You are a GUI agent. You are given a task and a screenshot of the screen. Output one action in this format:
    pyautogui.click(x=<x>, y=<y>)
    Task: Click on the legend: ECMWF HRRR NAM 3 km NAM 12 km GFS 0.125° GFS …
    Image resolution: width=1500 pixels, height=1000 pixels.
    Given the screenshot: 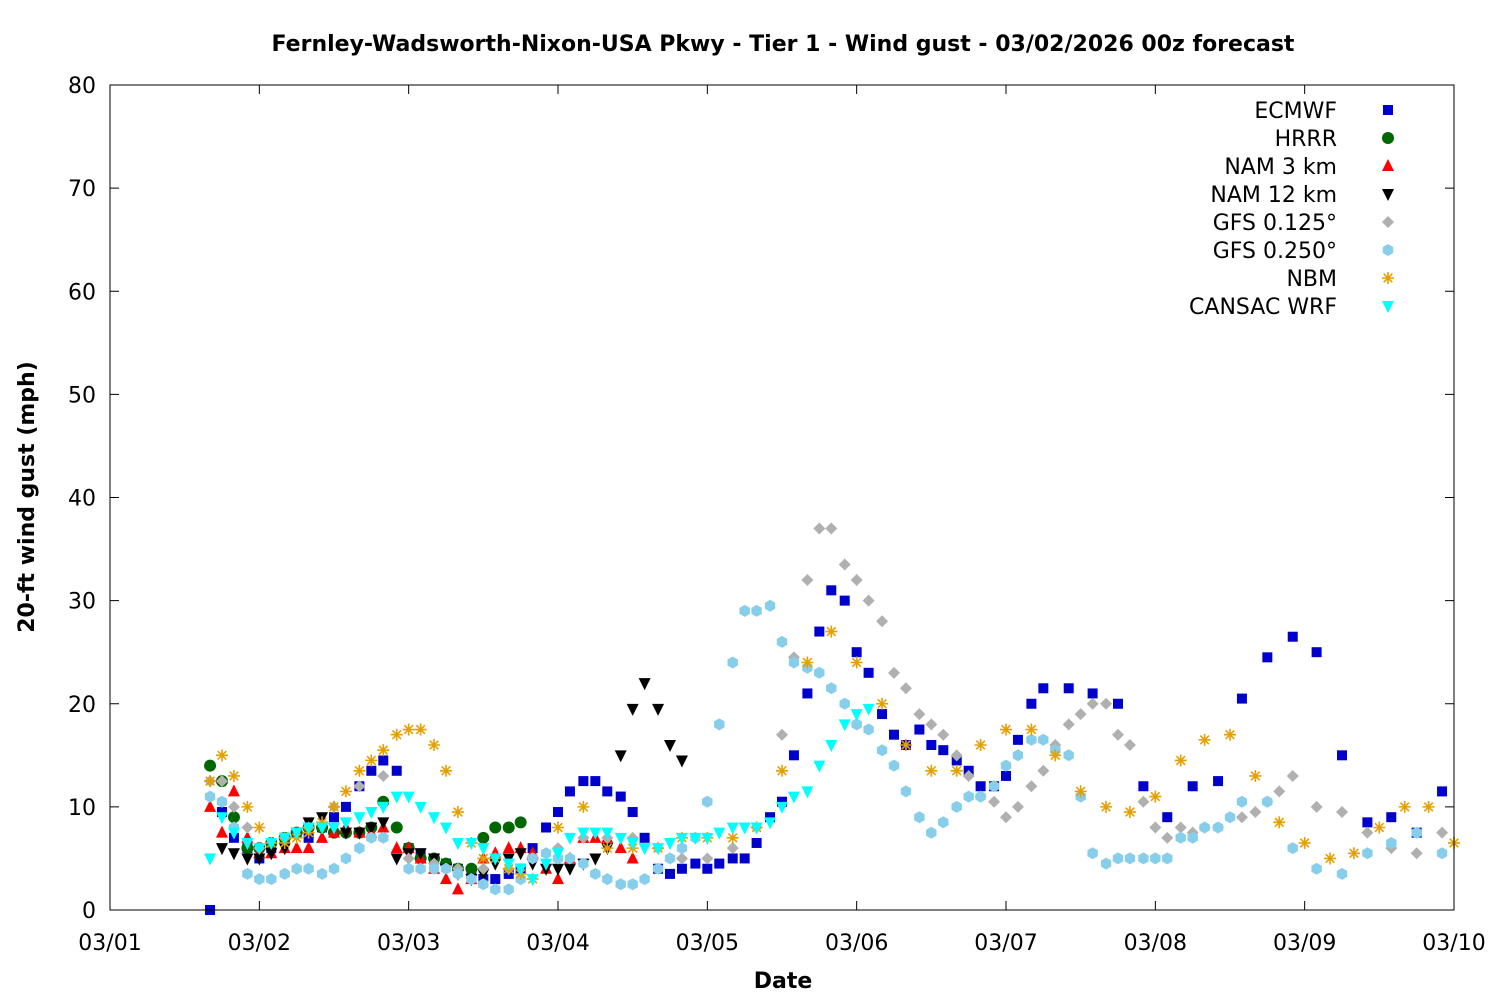 What is the action you would take?
    pyautogui.click(x=1291, y=209)
    